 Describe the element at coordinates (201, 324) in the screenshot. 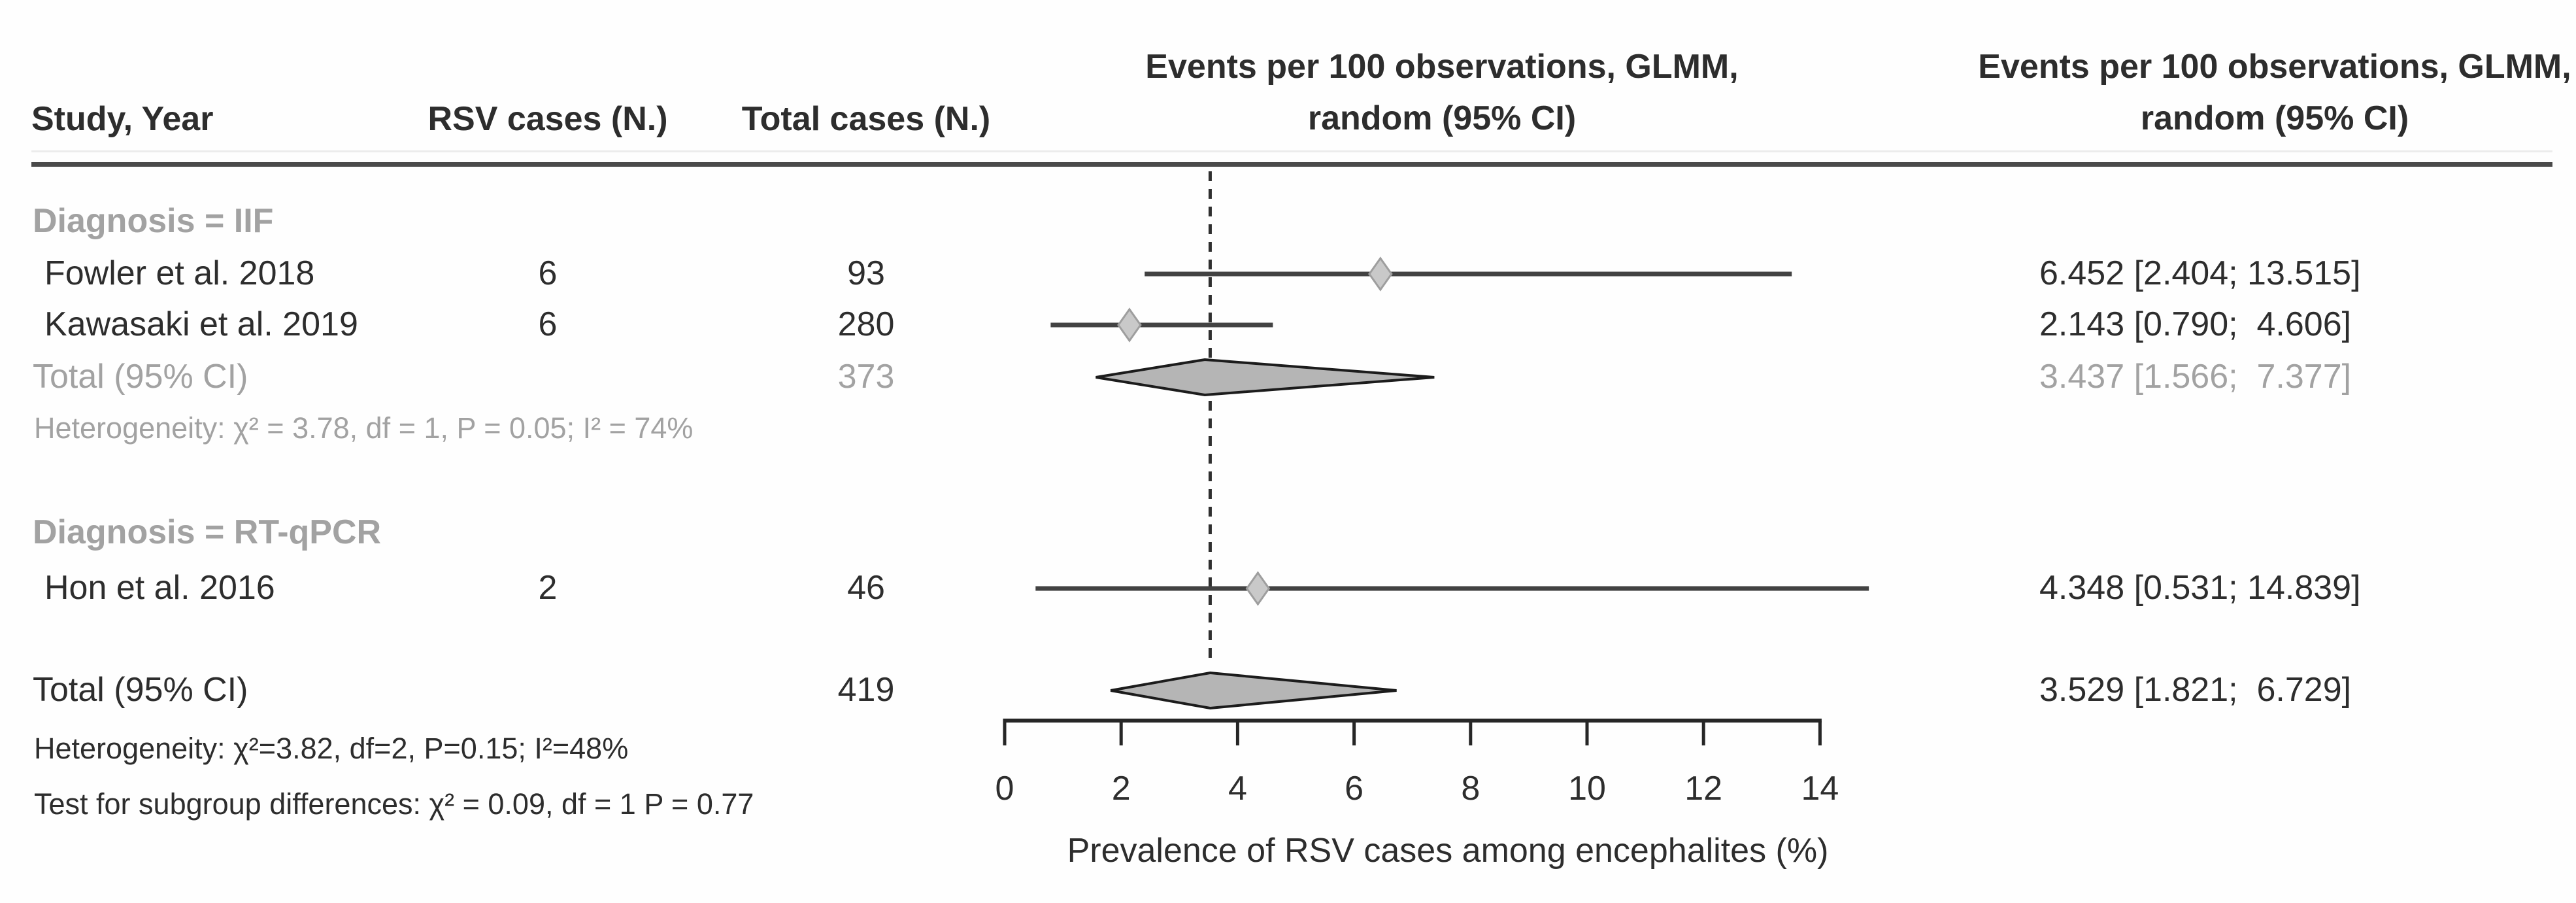

I see `study-name: Kawasaki et al. 2019` at that location.